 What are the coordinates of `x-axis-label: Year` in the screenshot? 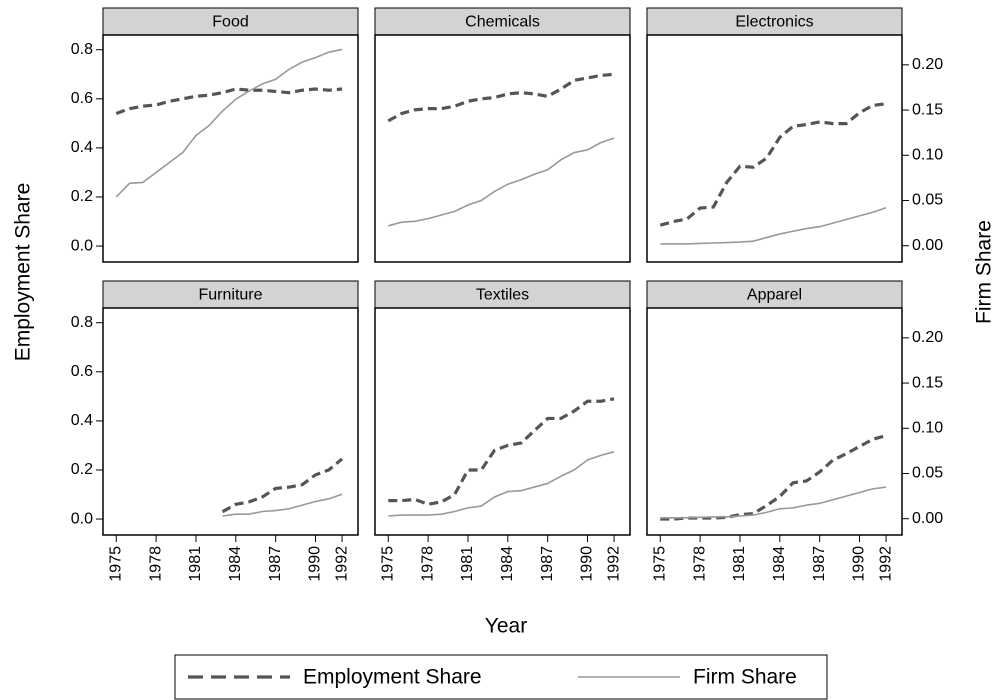 It's located at (506, 626).